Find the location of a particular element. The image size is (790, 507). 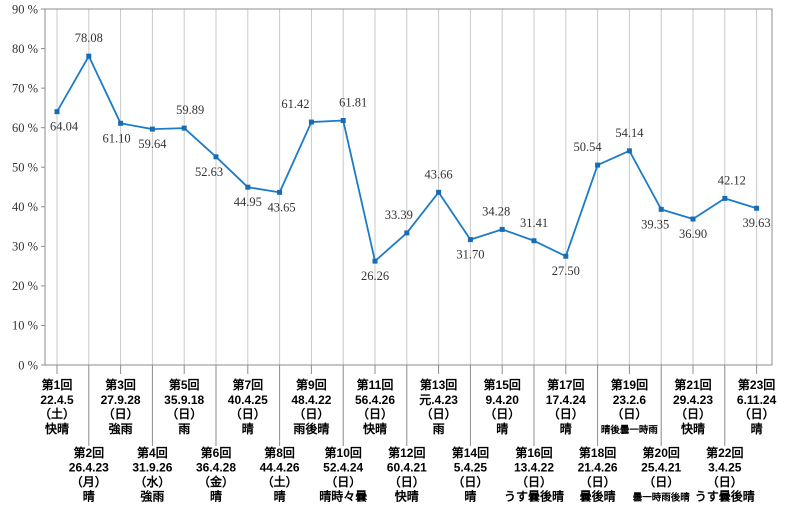

category-label-date: 36.4.28 is located at coordinates (216, 468).